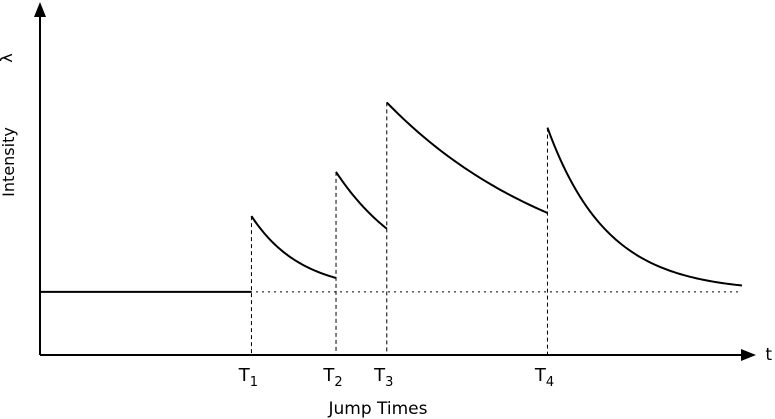 The width and height of the screenshot is (775, 419). Describe the element at coordinates (248, 377) in the screenshot. I see `tick-label-1: T1` at that location.